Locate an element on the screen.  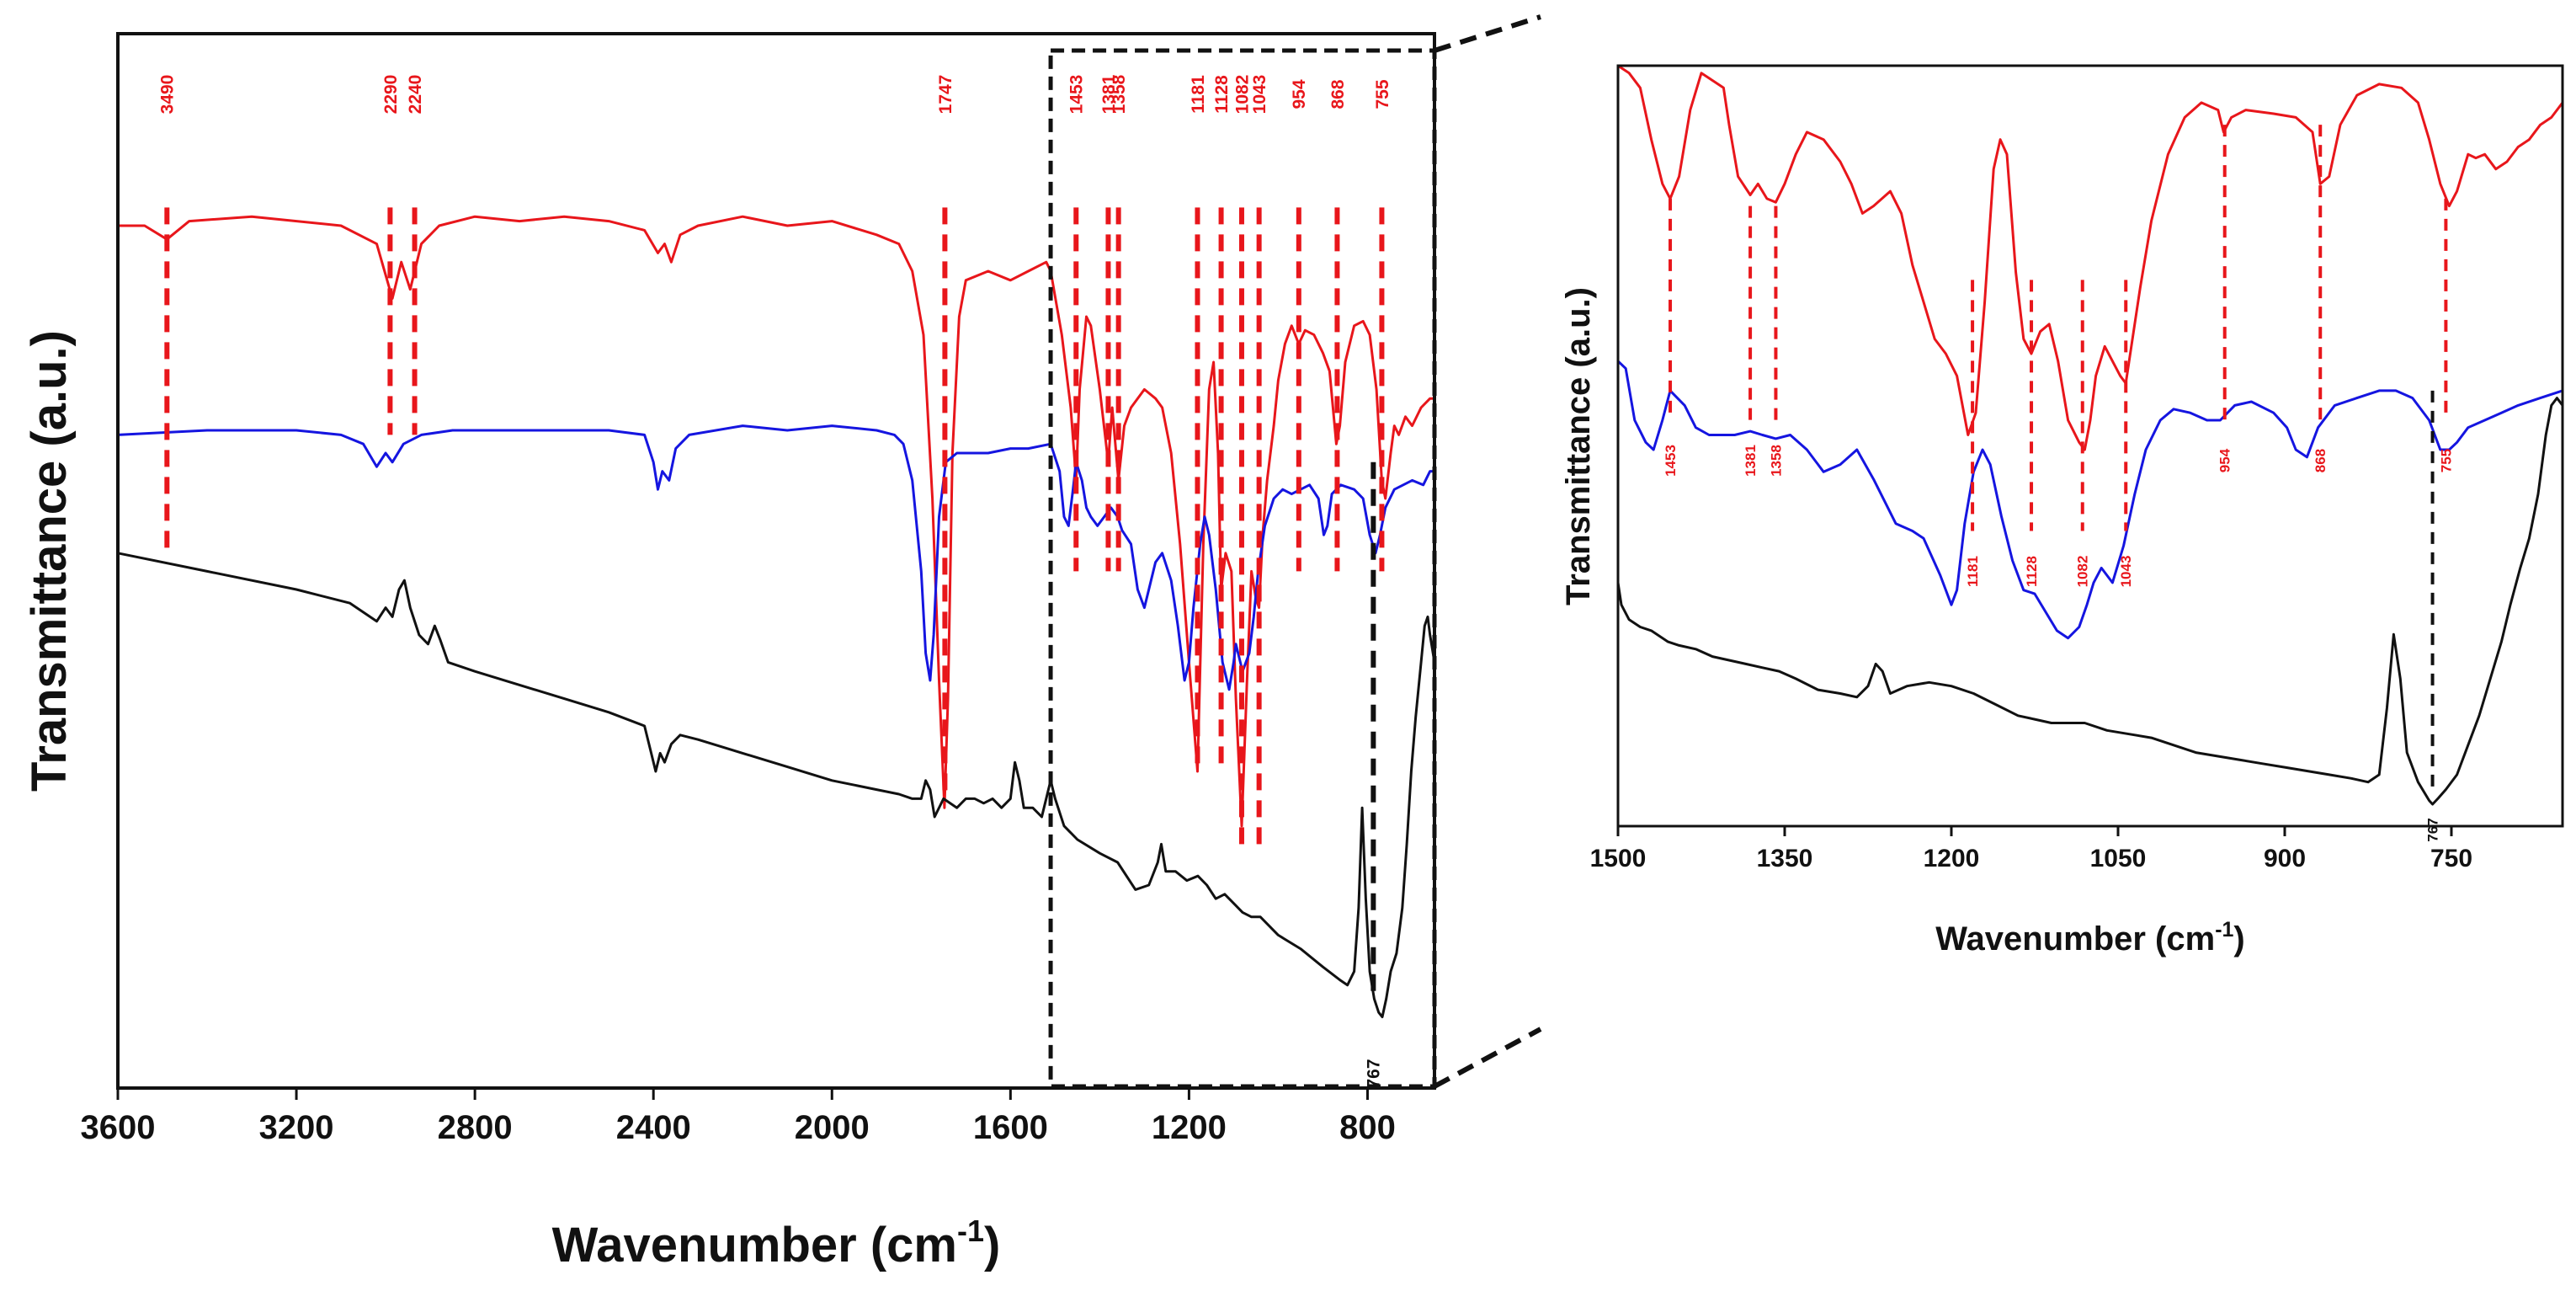
main-x-axis-label: Wavenumber (cm-1) is located at coordinates (776, 1243).